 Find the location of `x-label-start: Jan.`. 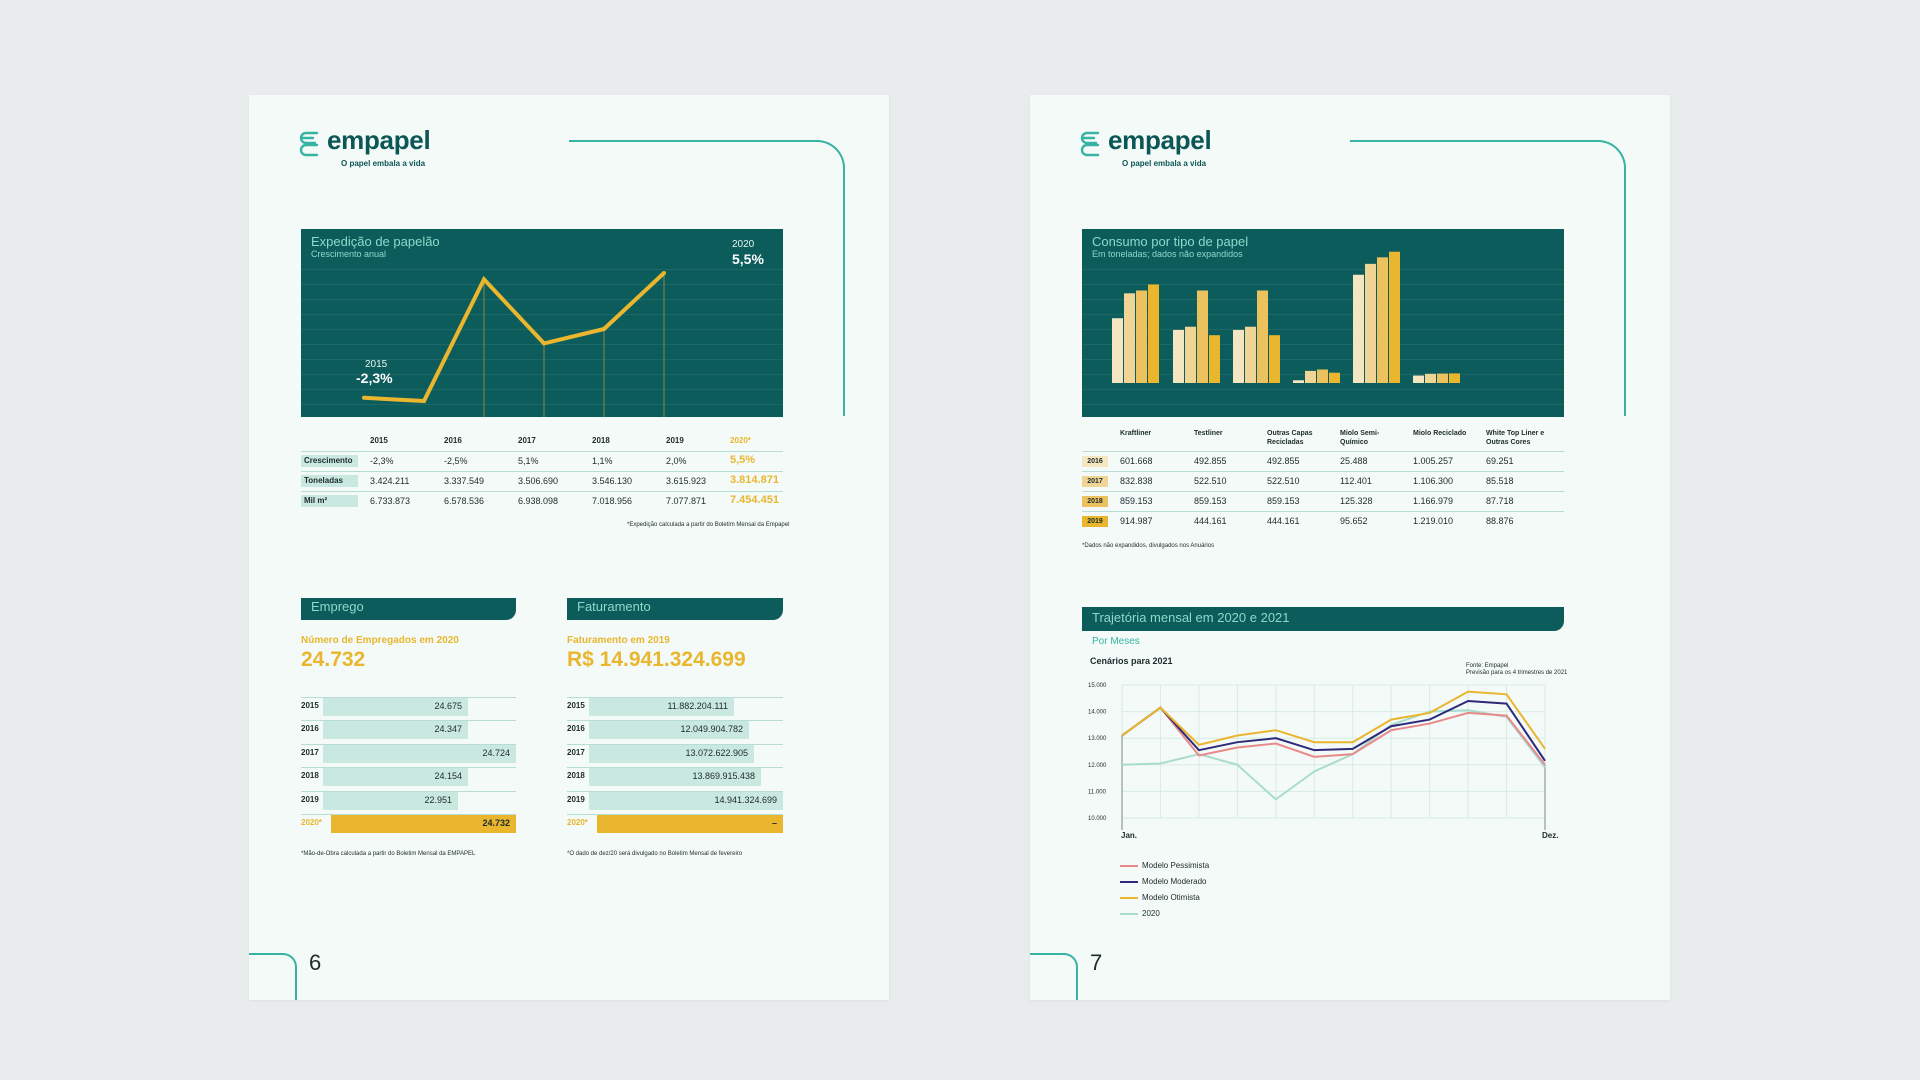

x-label-start: Jan. is located at coordinates (1129, 835).